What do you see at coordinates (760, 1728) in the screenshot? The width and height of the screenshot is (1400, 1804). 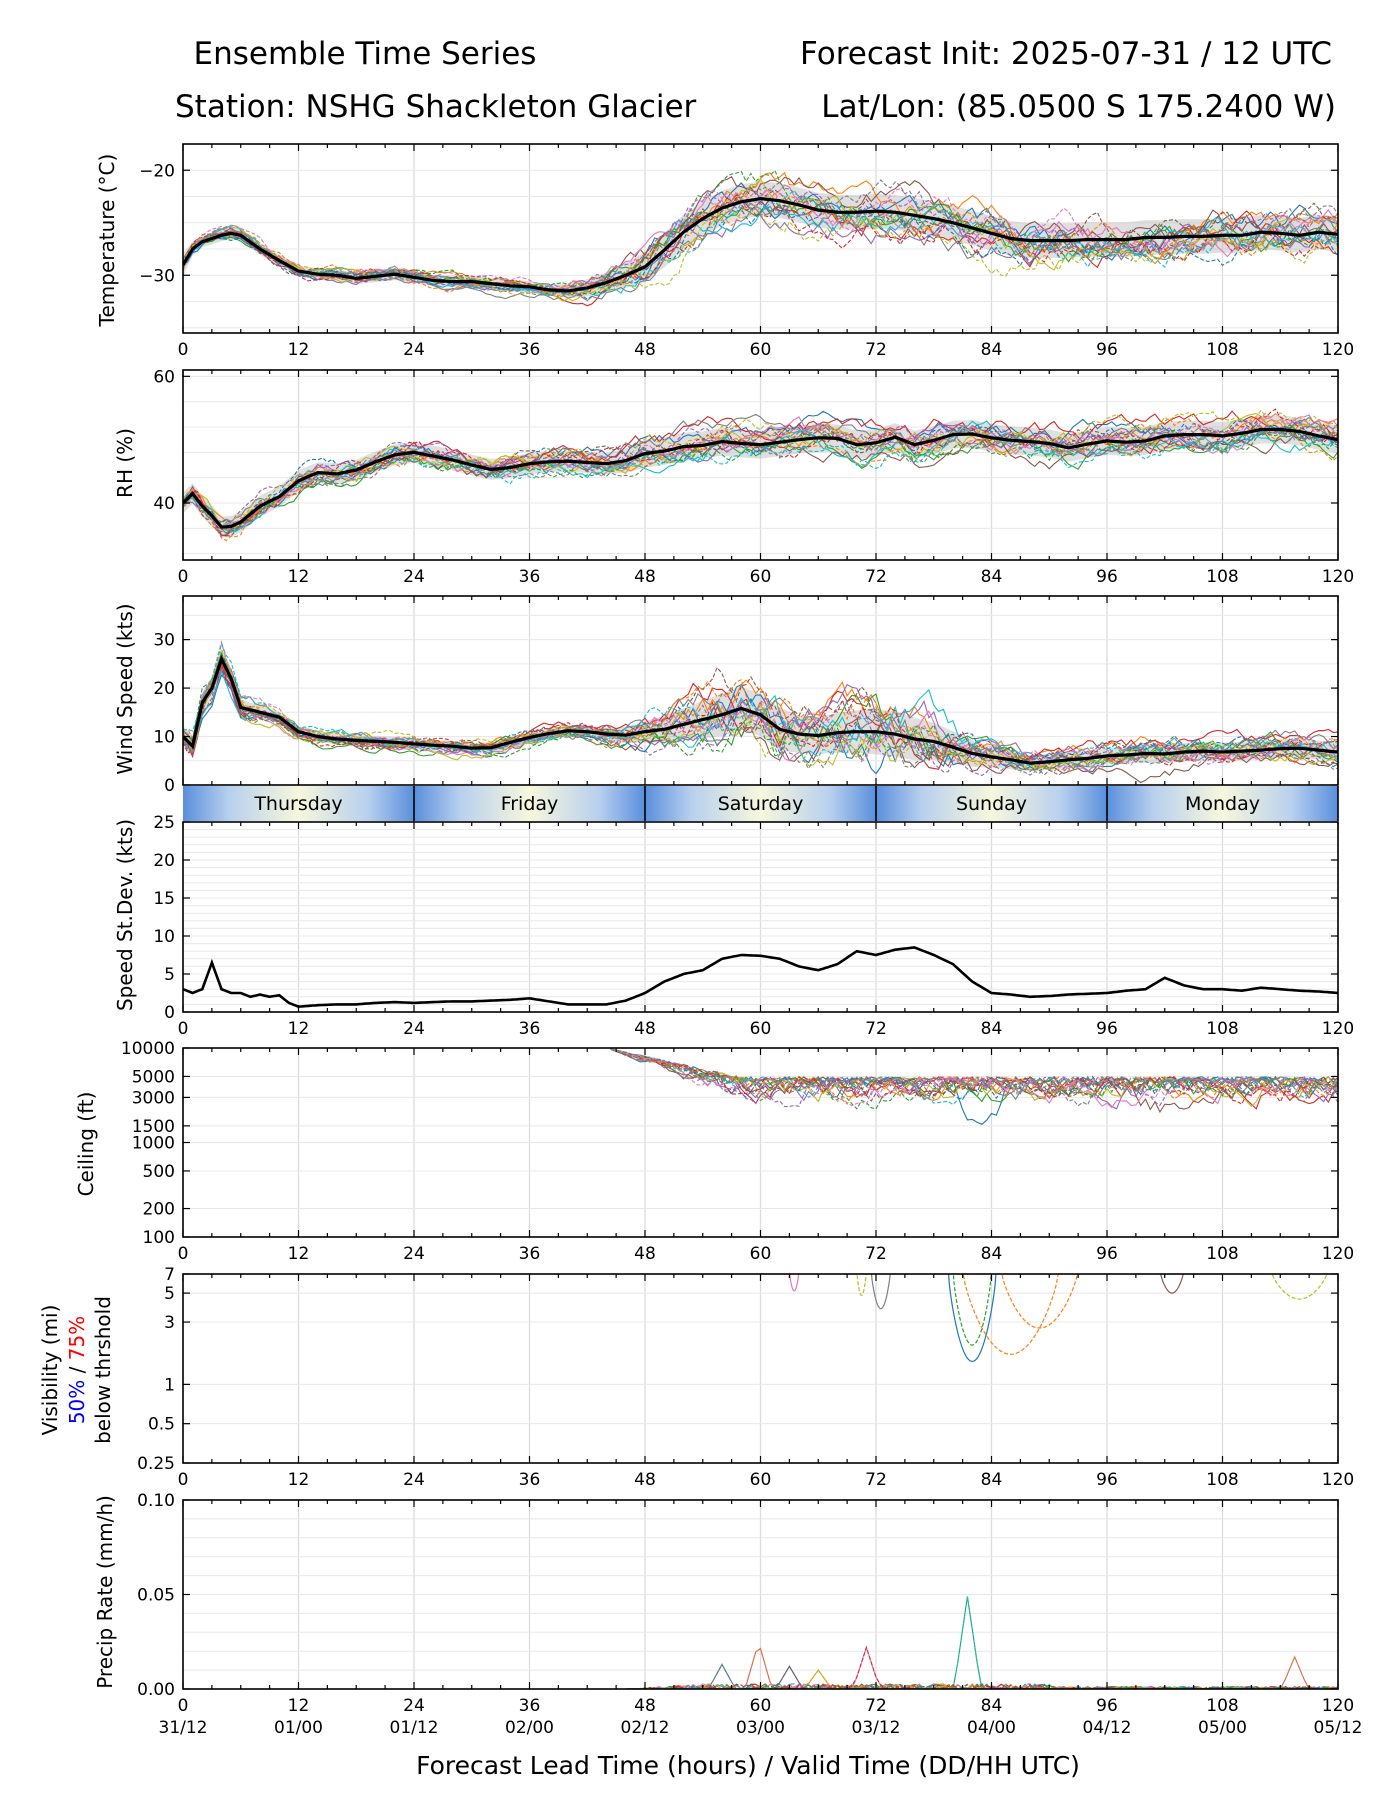 I see `valid-time-tick-label: 03/00` at bounding box center [760, 1728].